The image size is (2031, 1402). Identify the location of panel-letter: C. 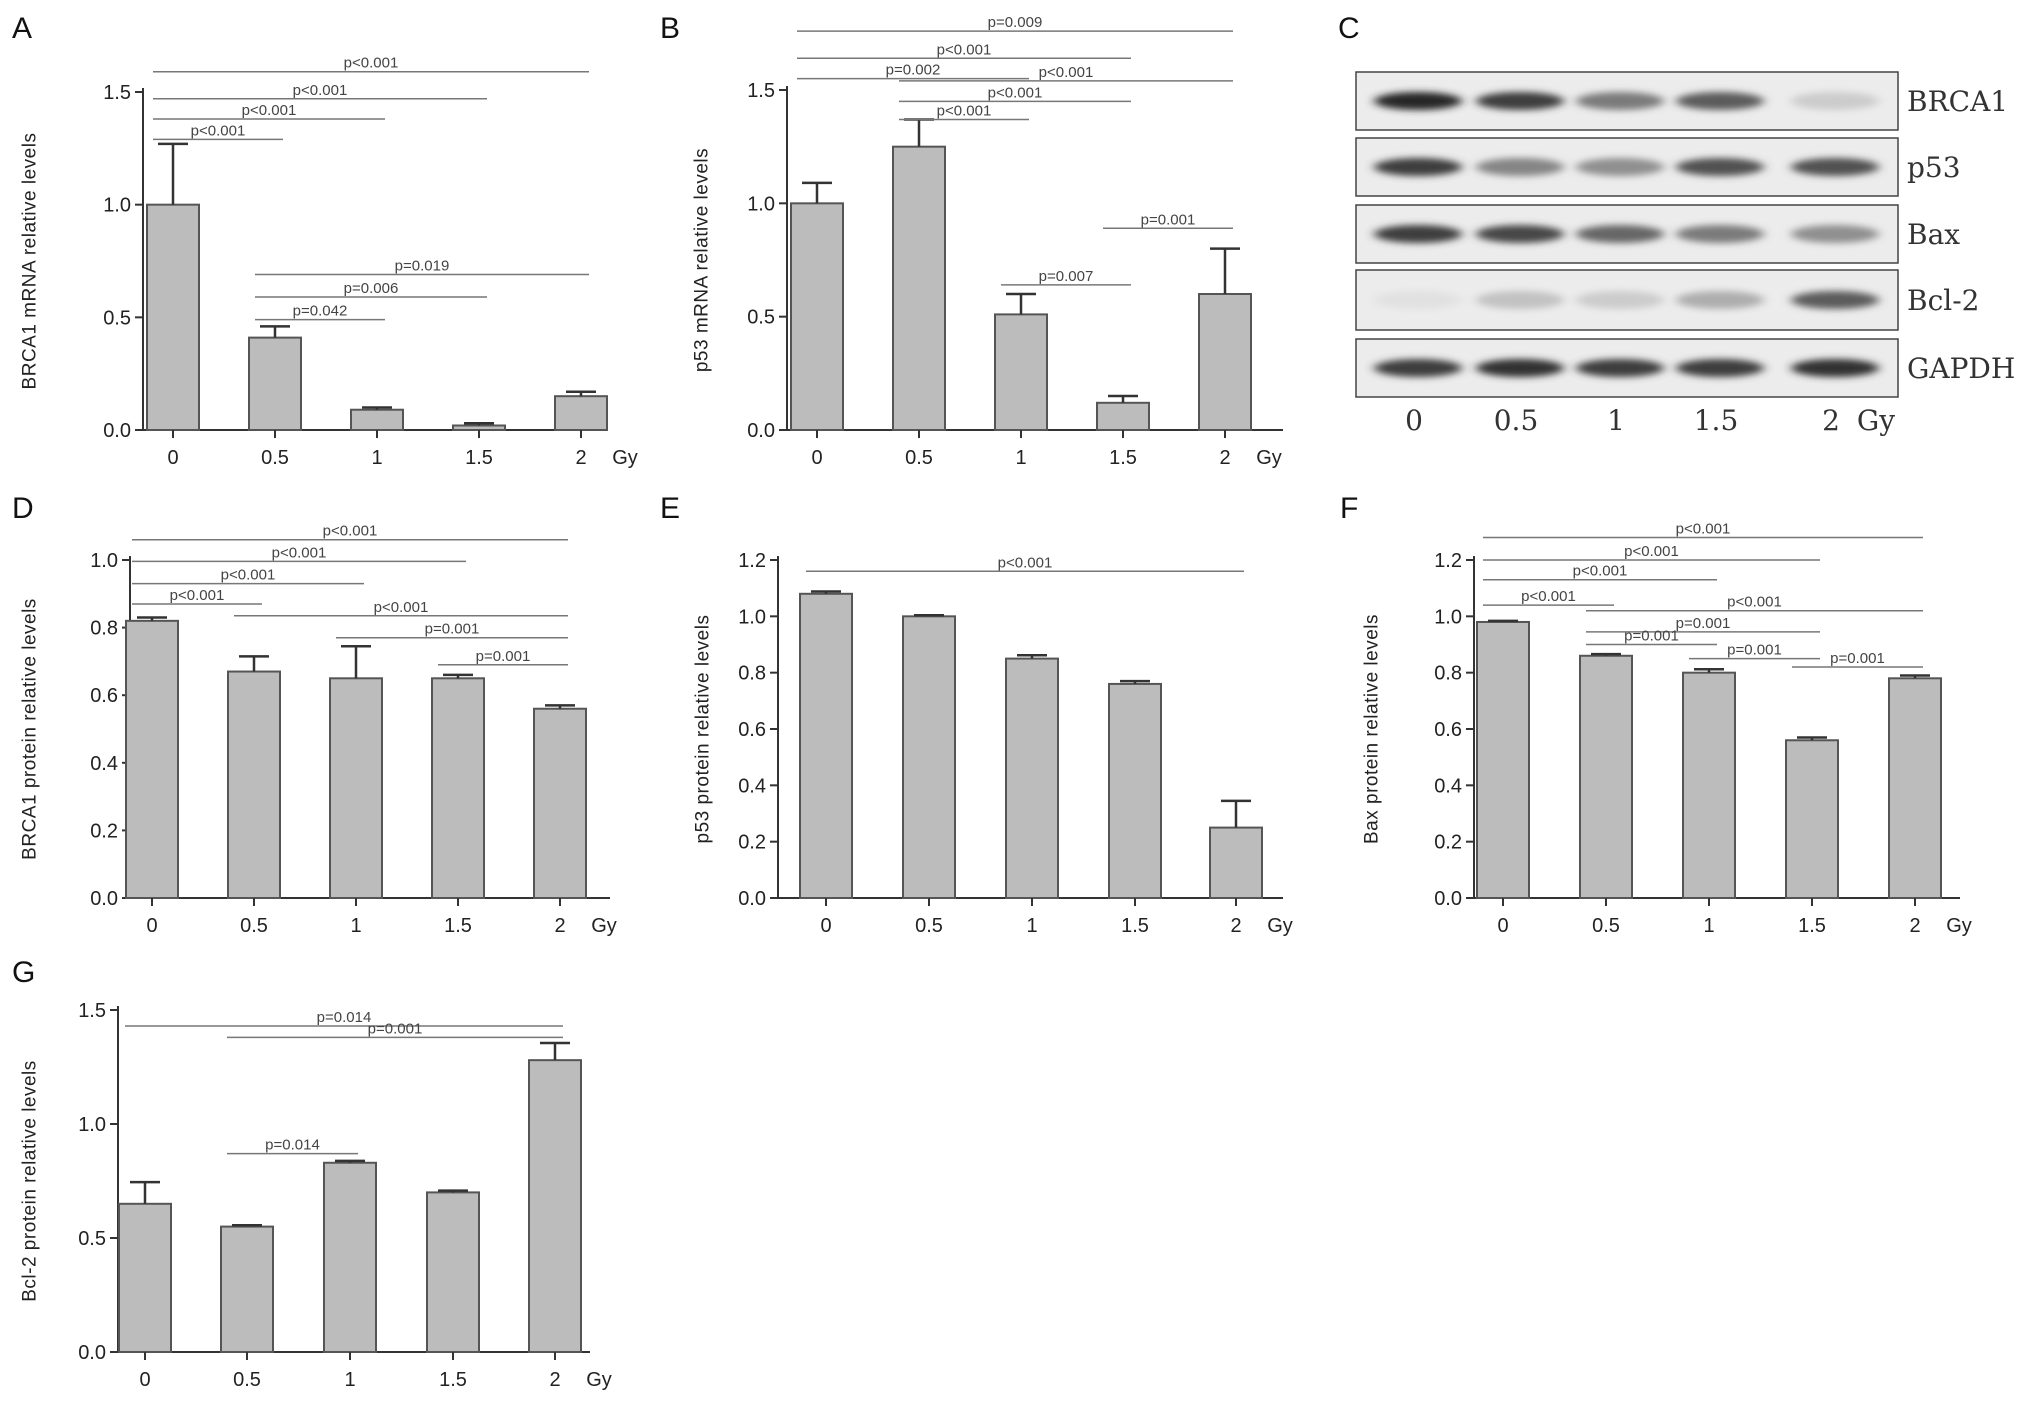
(1349, 28).